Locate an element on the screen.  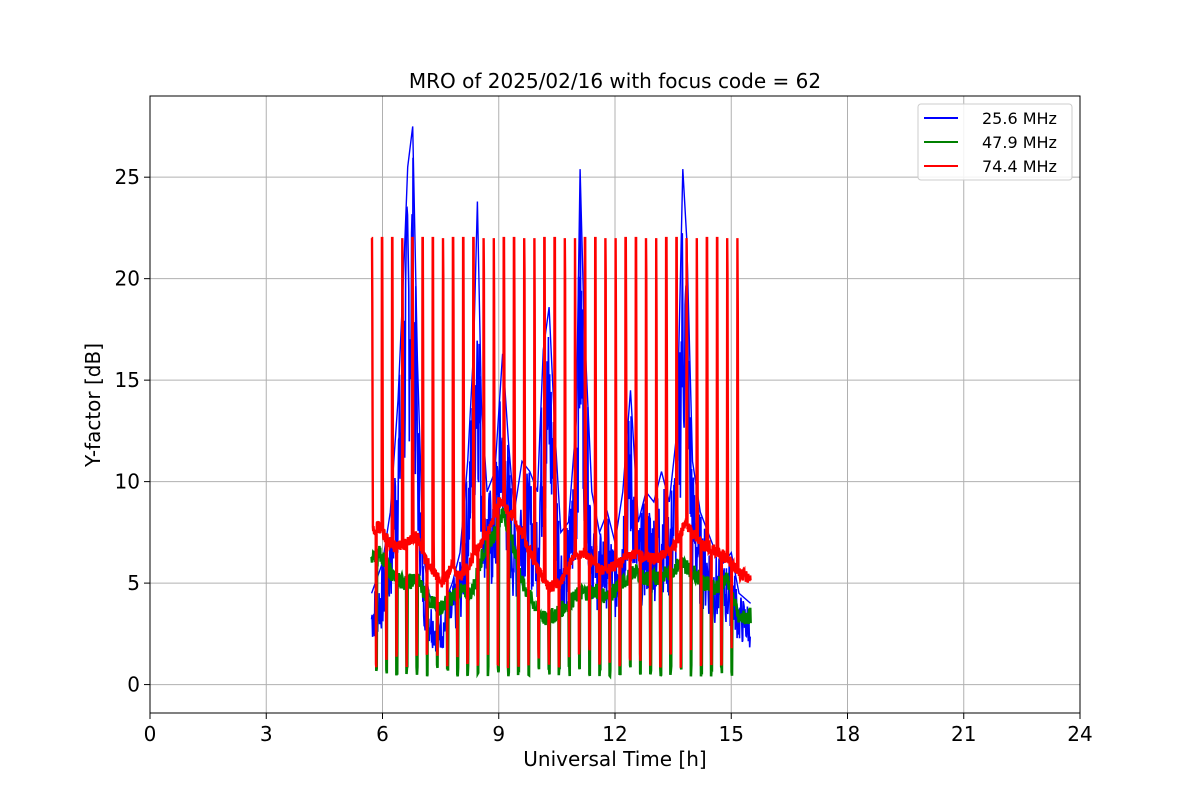
x-tick-label: 3 is located at coordinates (266, 734).